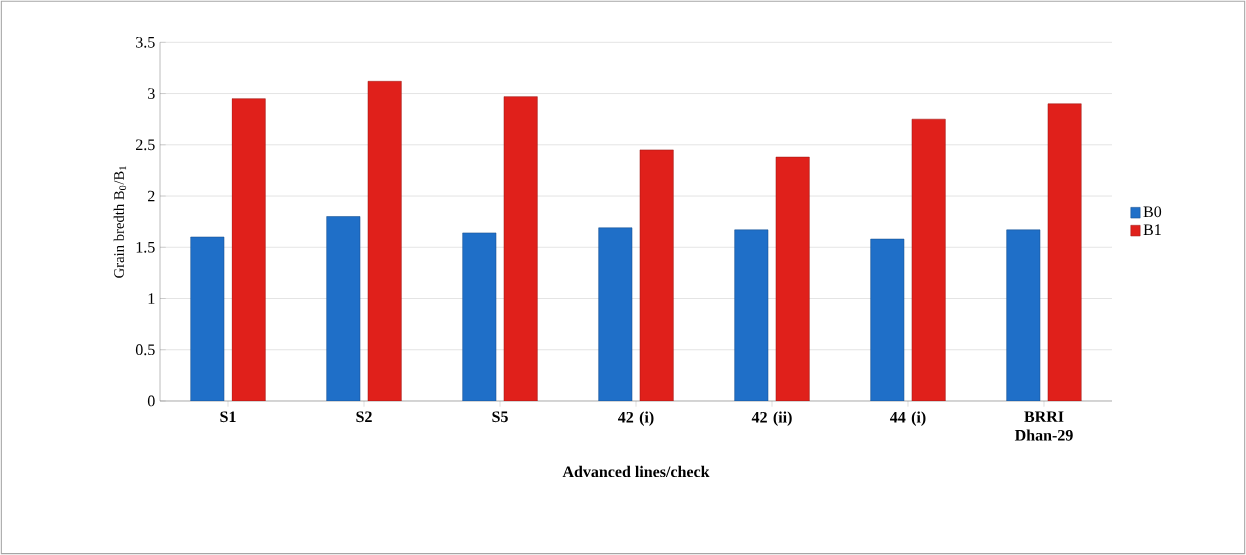 Image resolution: width=1246 pixels, height=555 pixels. What do you see at coordinates (145, 247) in the screenshot?
I see `y-tick-label: 1.5` at bounding box center [145, 247].